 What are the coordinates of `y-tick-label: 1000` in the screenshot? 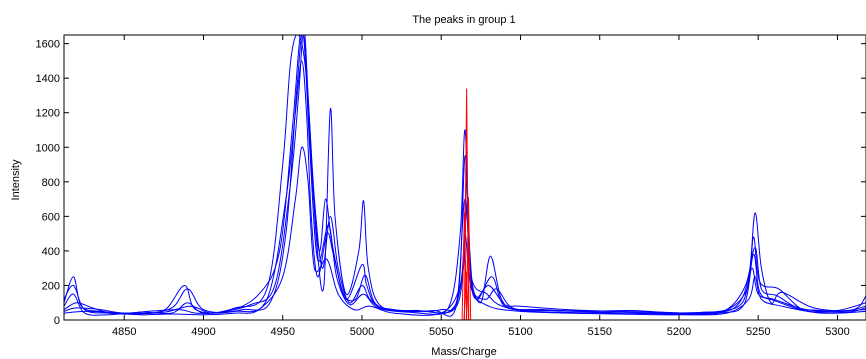 It's located at (48, 148).